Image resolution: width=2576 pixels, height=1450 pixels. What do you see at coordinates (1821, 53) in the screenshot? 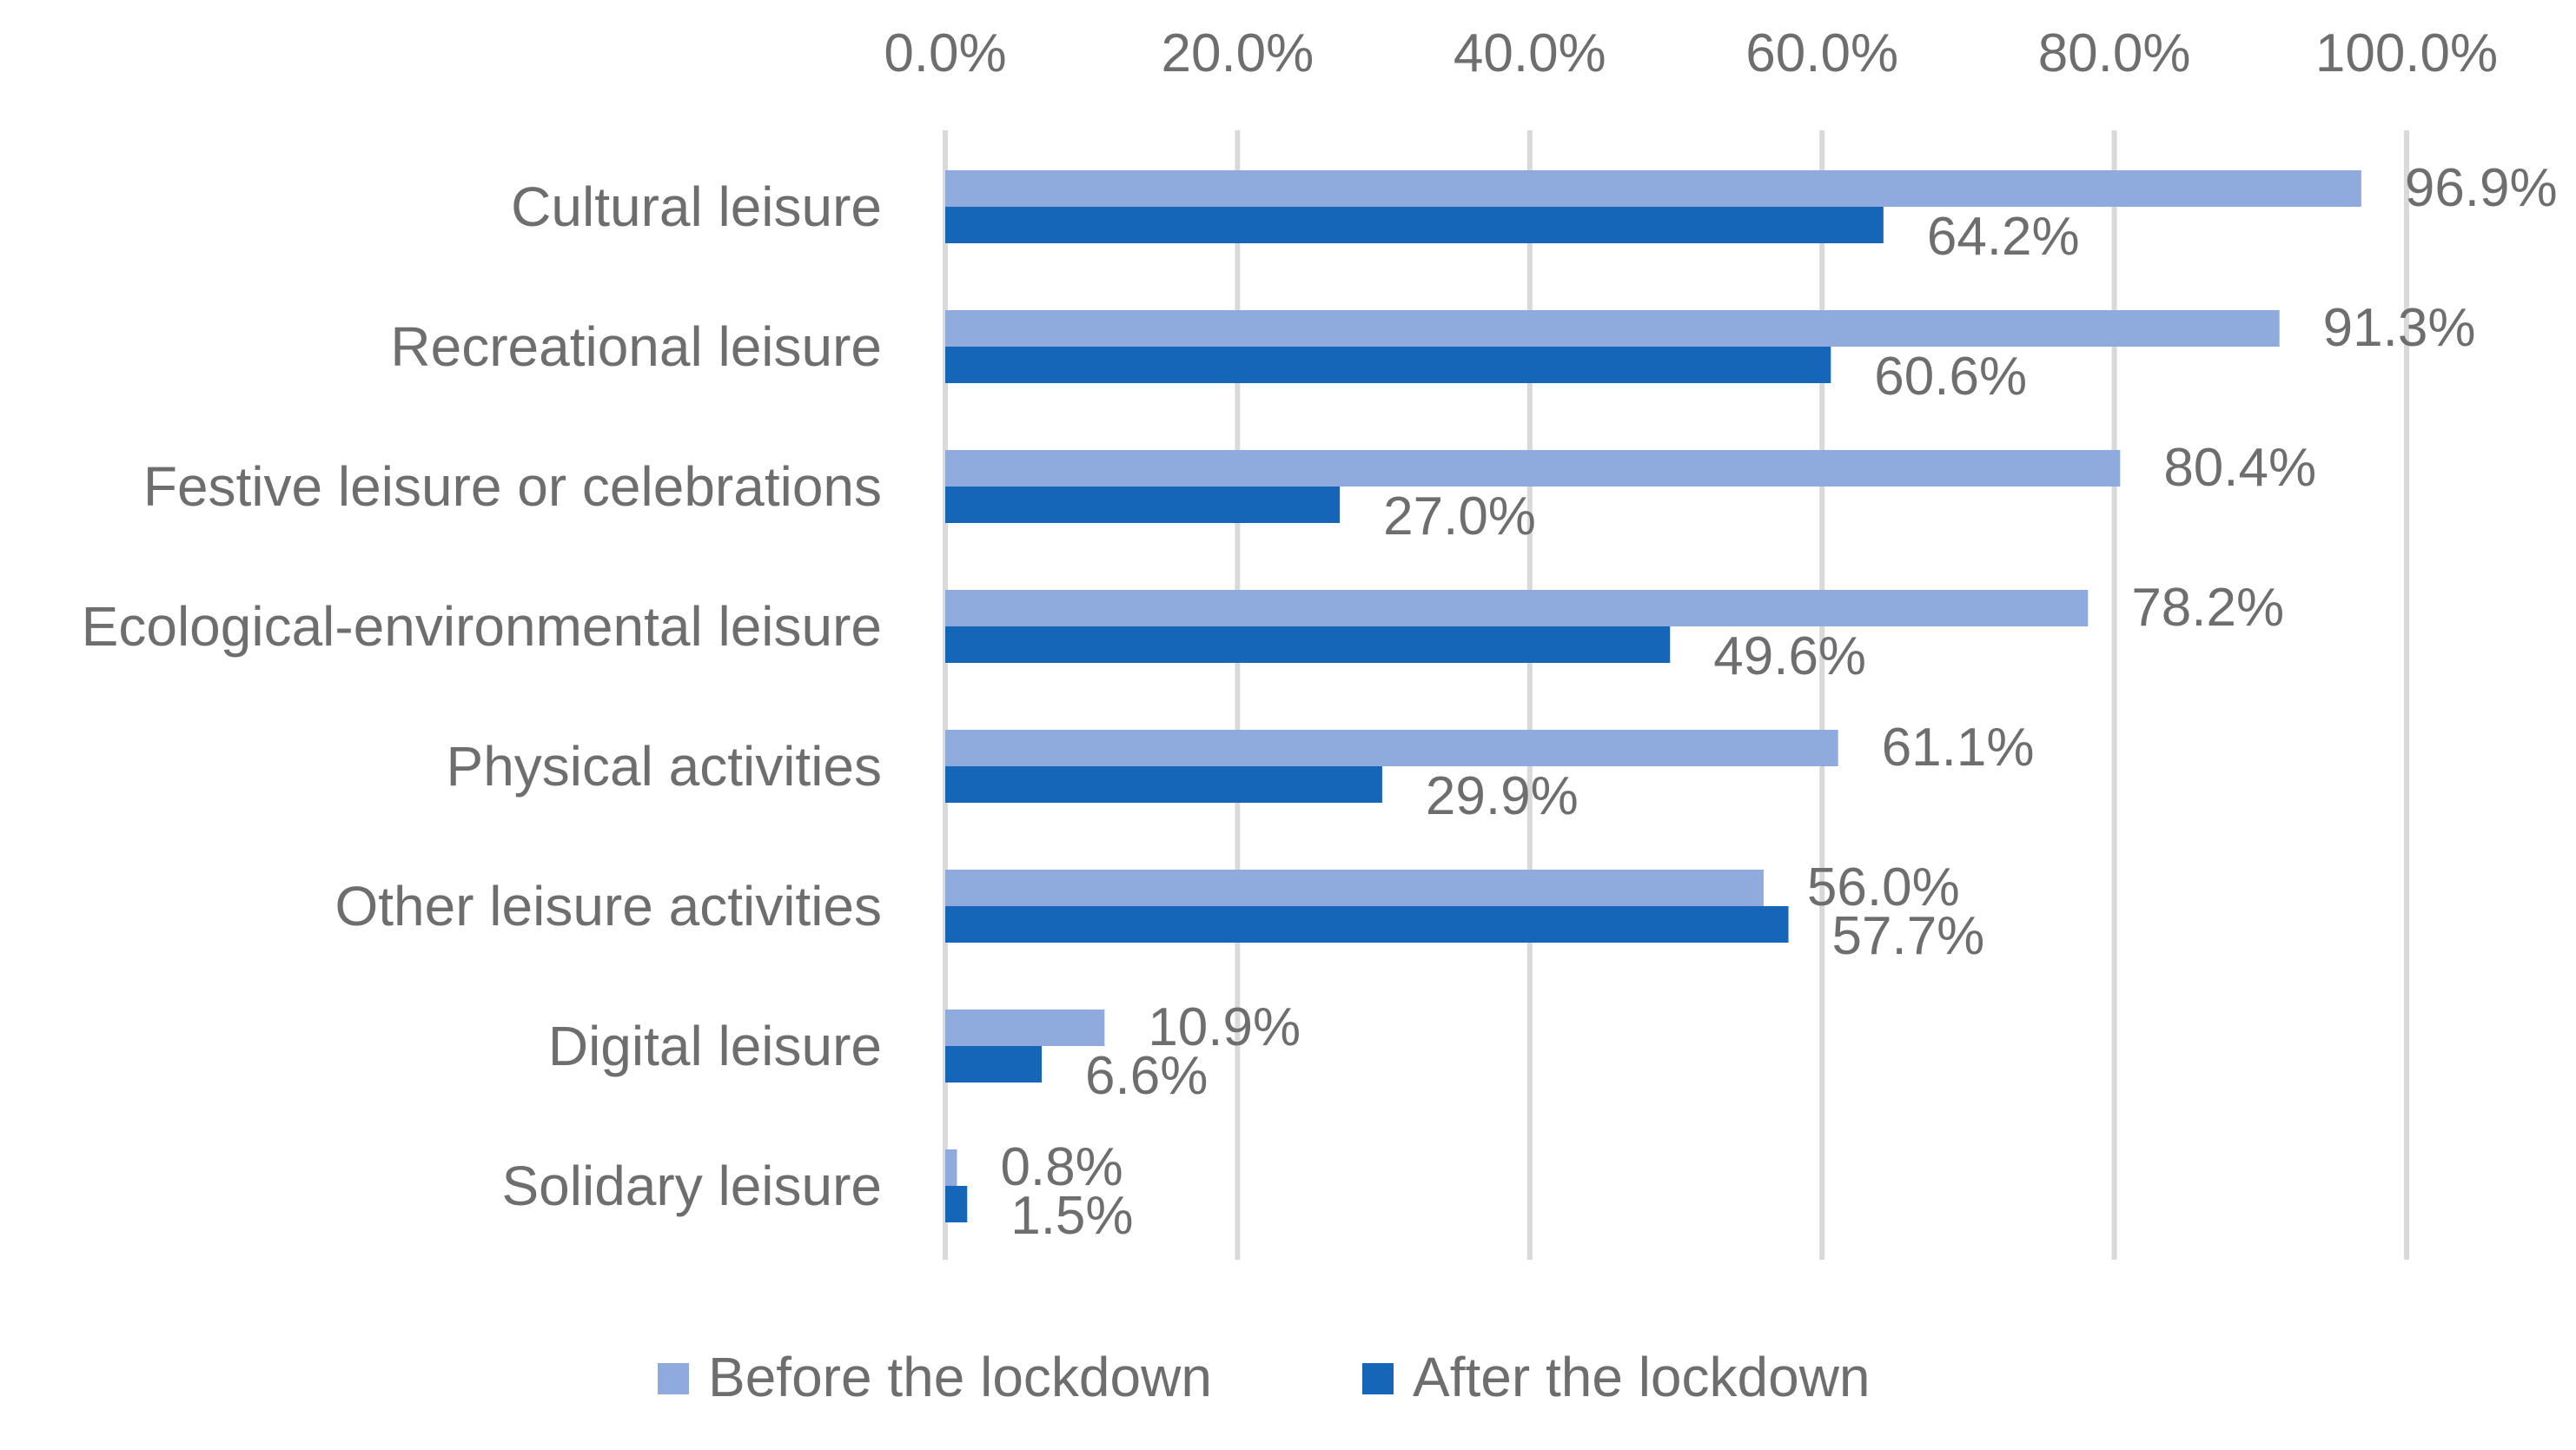
I see `x-tick-label: 60.0%` at bounding box center [1821, 53].